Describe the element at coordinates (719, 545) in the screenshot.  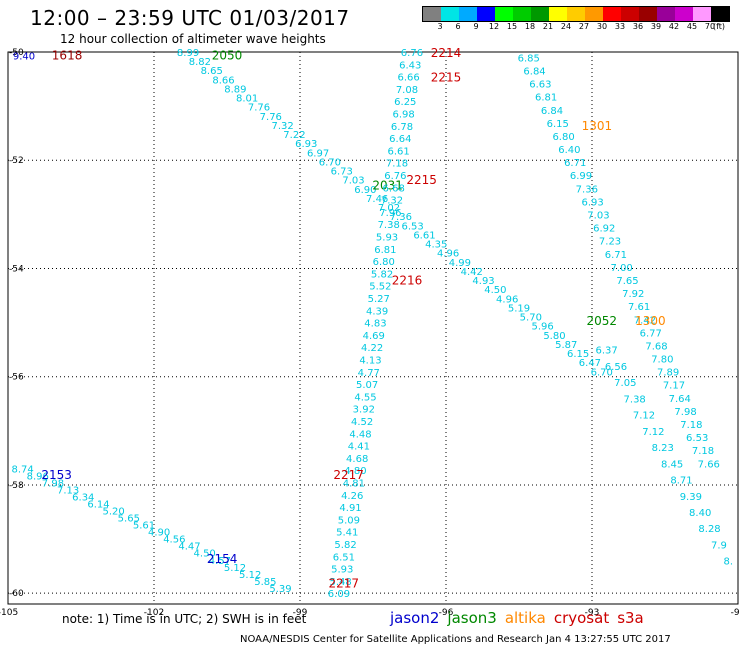
I see `wave-height-value: 7.9` at that location.